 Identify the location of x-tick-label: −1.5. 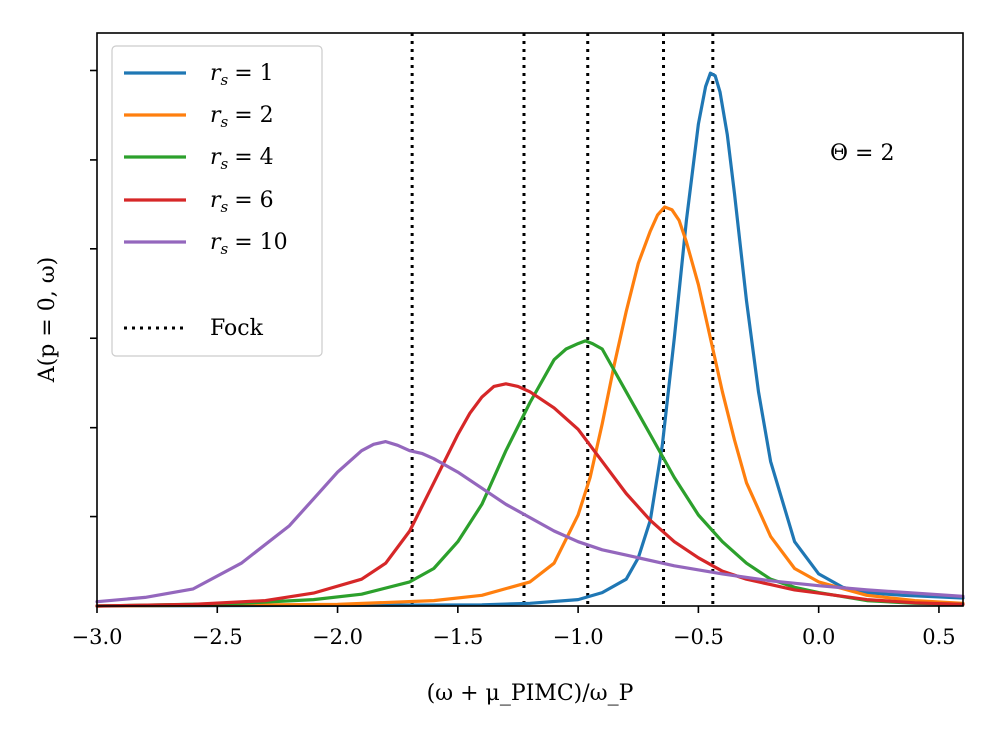
(457, 637).